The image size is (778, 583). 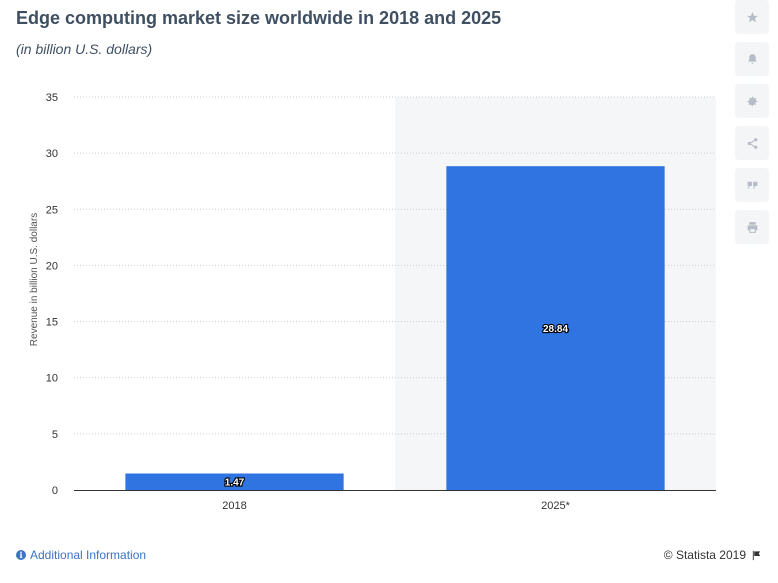 I want to click on y-axis-title: Revenue in billion U.S. dollars, so click(x=34, y=279).